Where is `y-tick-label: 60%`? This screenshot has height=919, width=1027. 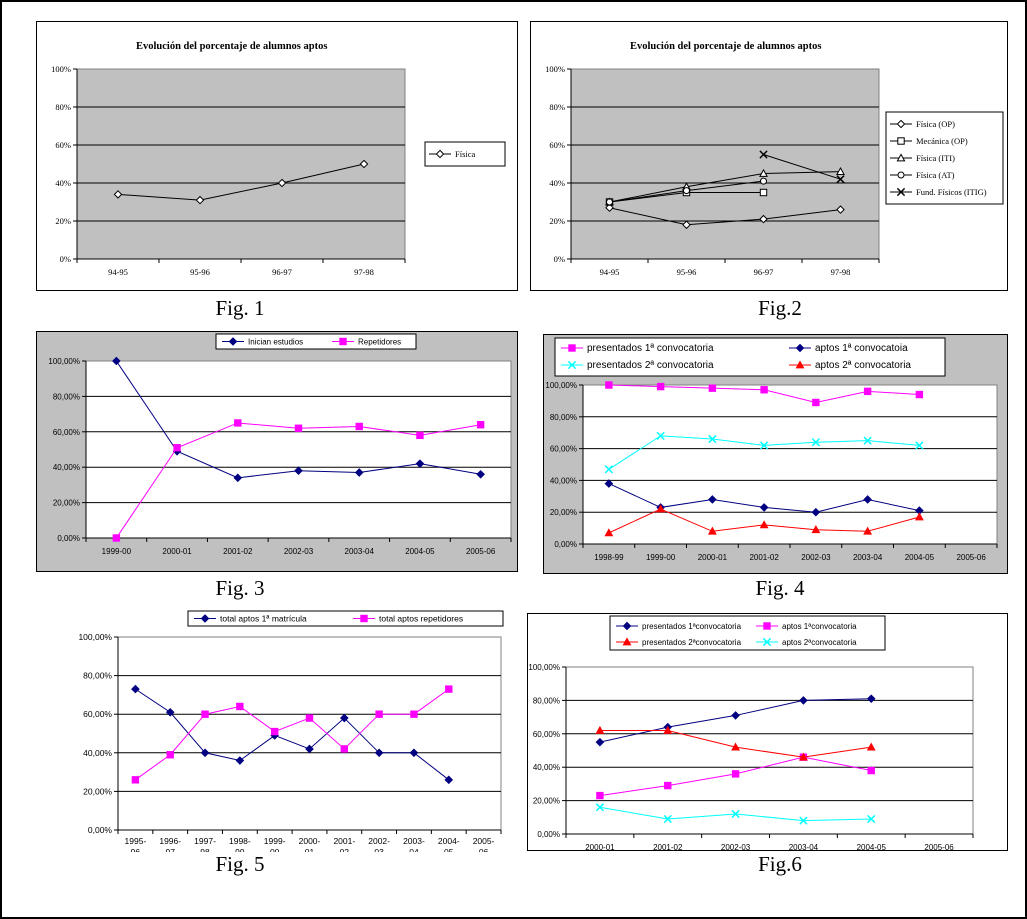 y-tick-label: 60% is located at coordinates (63, 145).